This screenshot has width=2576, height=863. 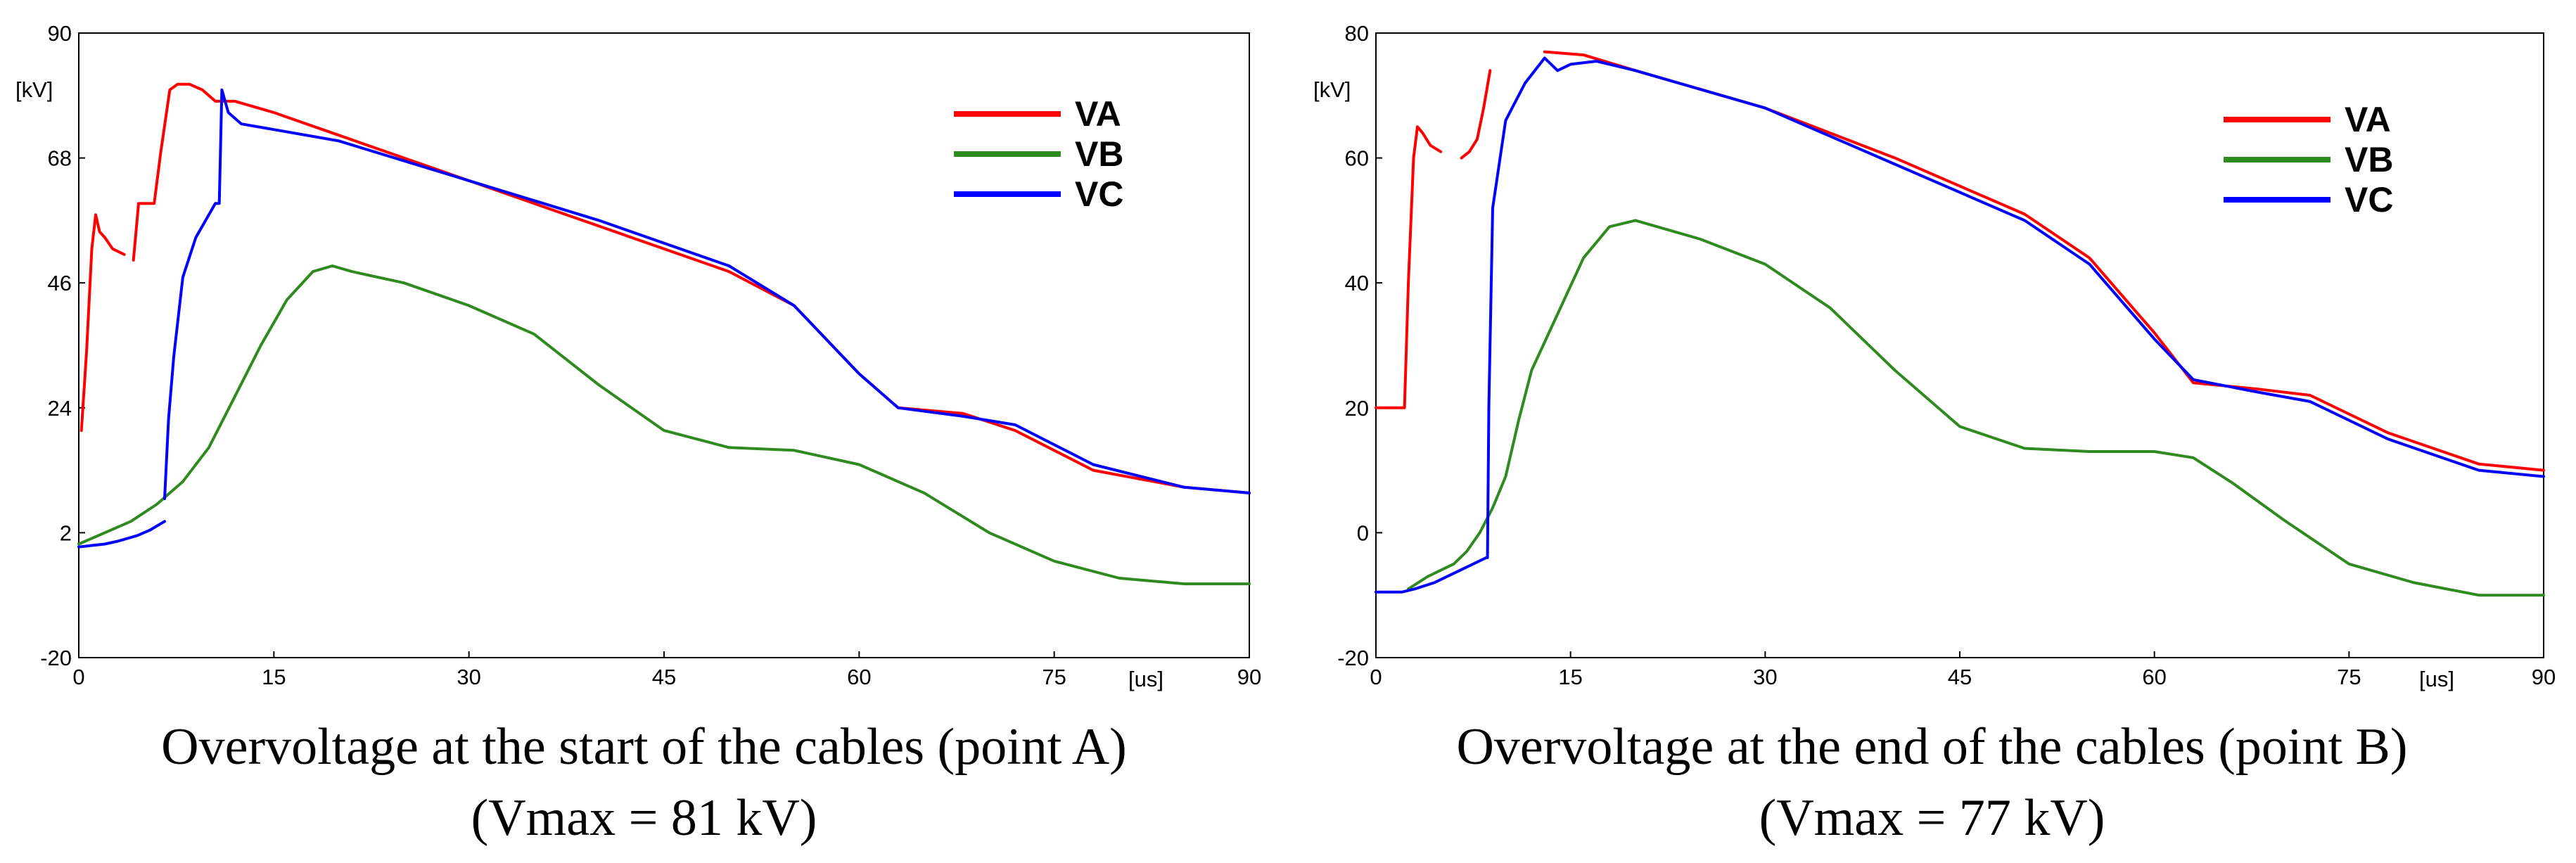 I want to click on chart-a-legend-label-va: VA, so click(x=1098, y=114).